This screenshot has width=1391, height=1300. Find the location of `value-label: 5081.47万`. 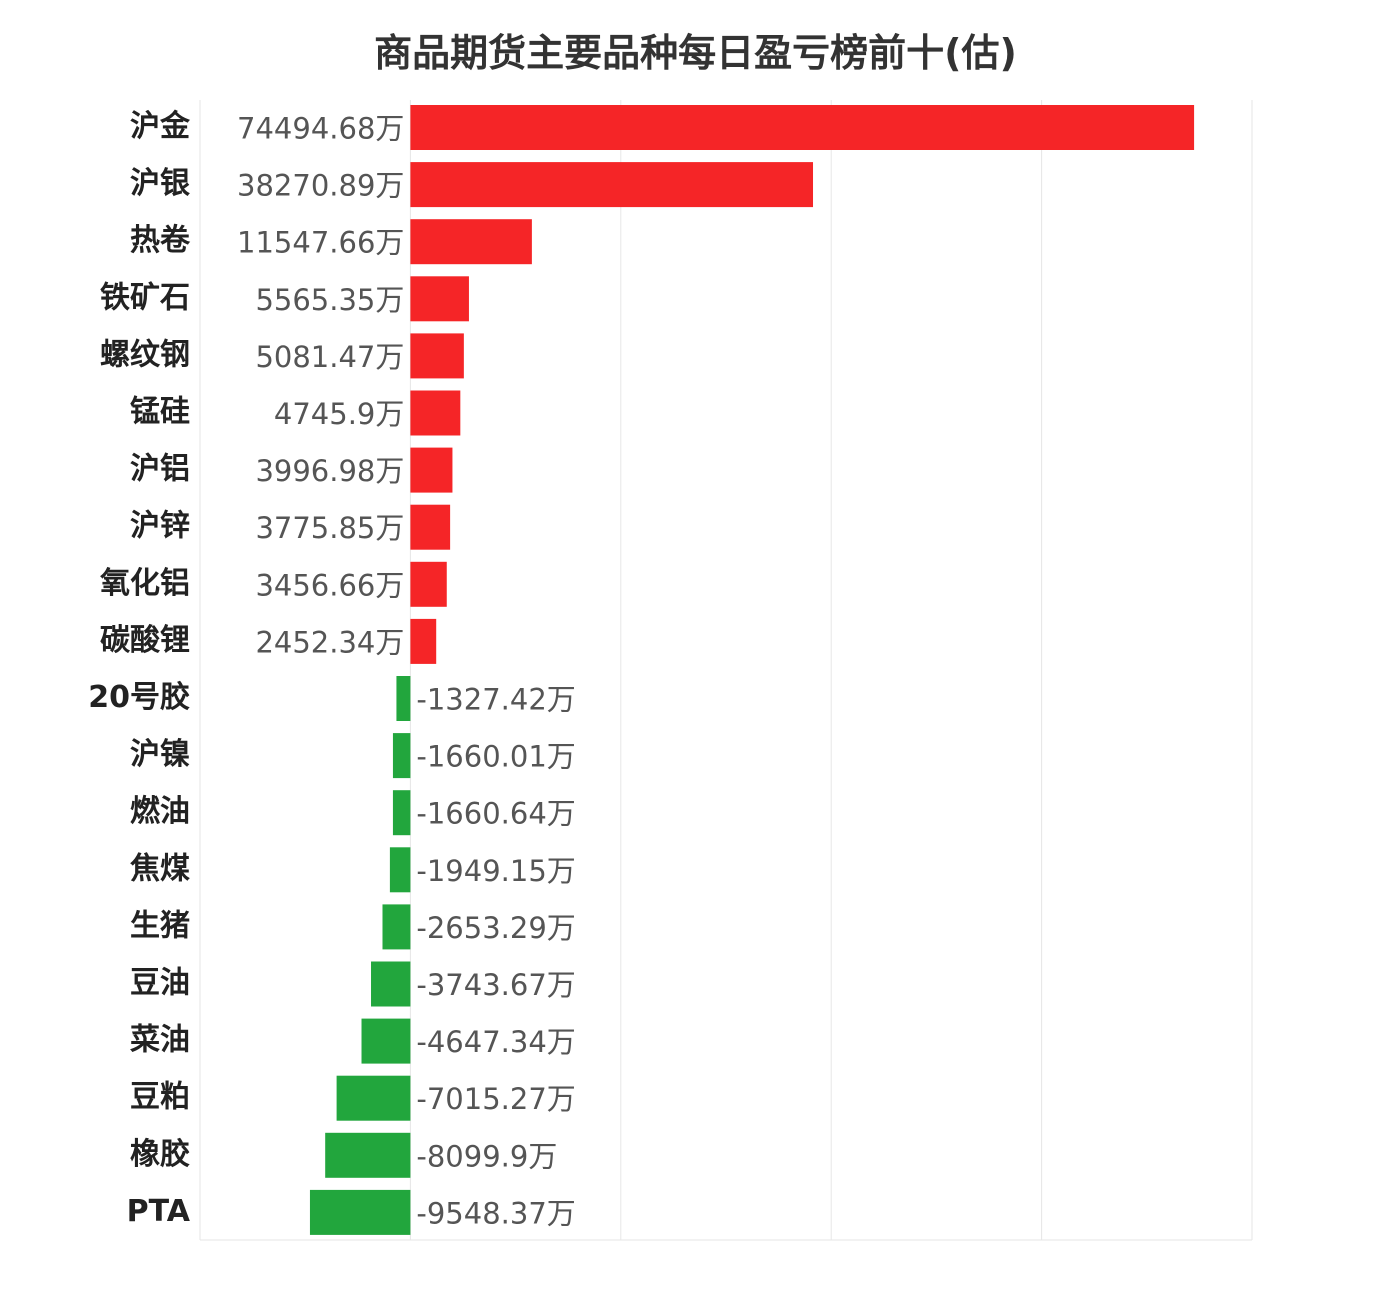

value-label: 5081.47万 is located at coordinates (329, 357).